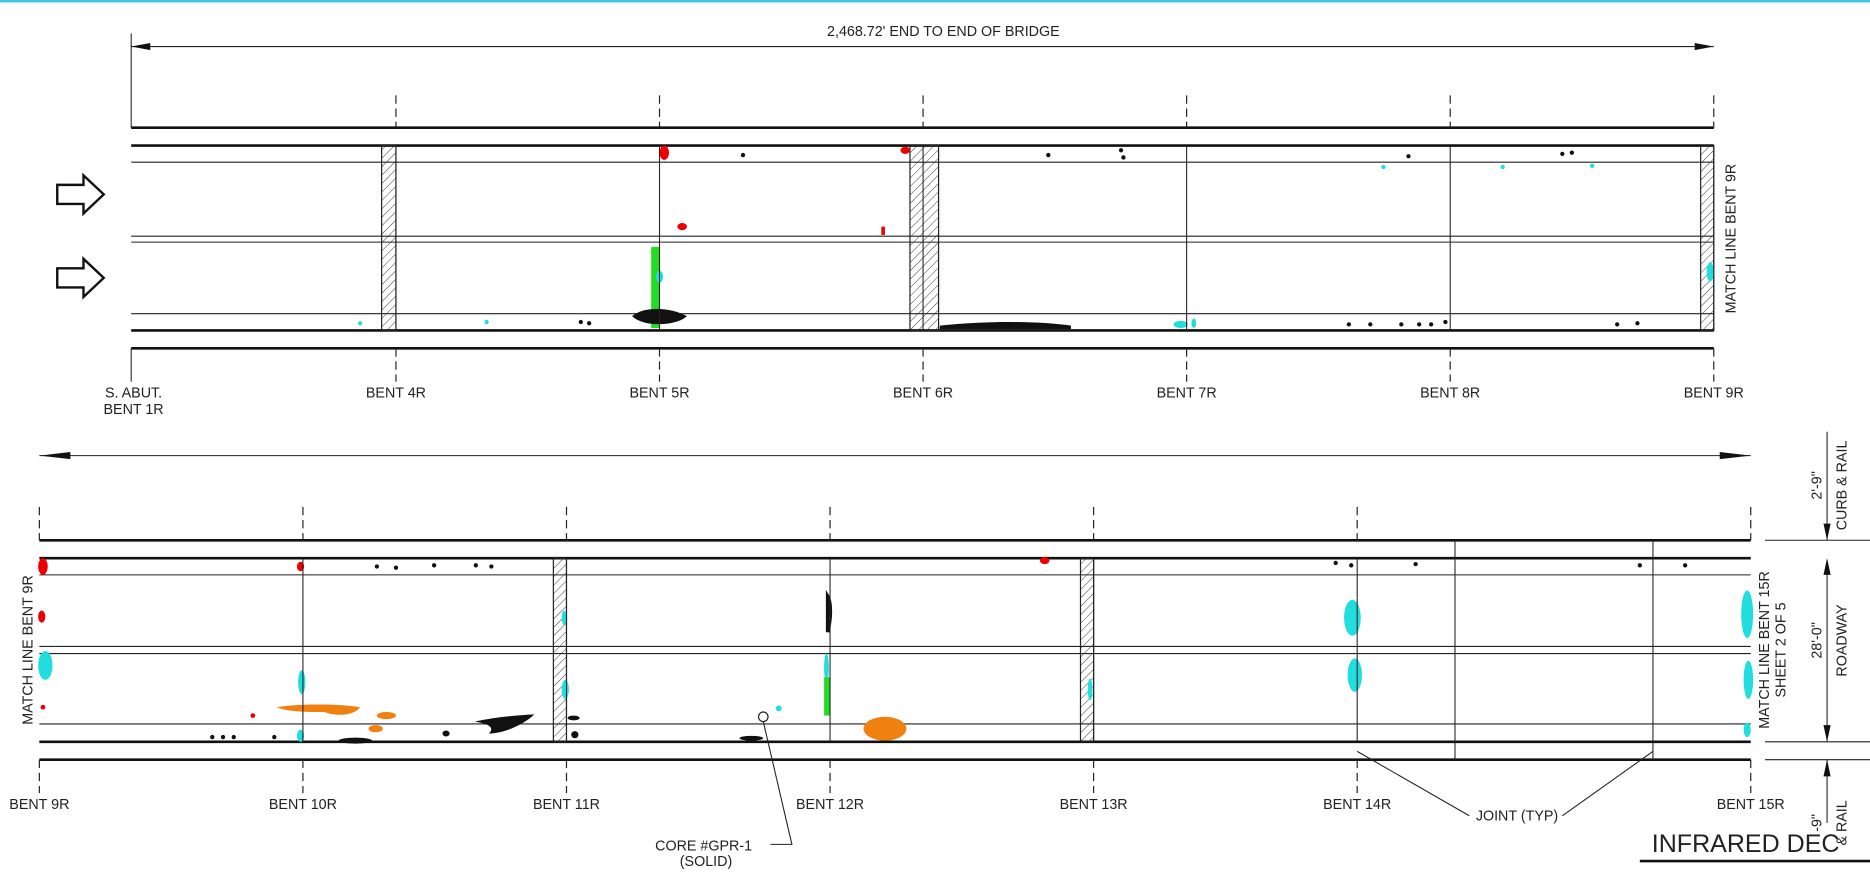  Describe the element at coordinates (1746, 844) in the screenshot. I see `drawing-title: INFRARED DEC` at that location.